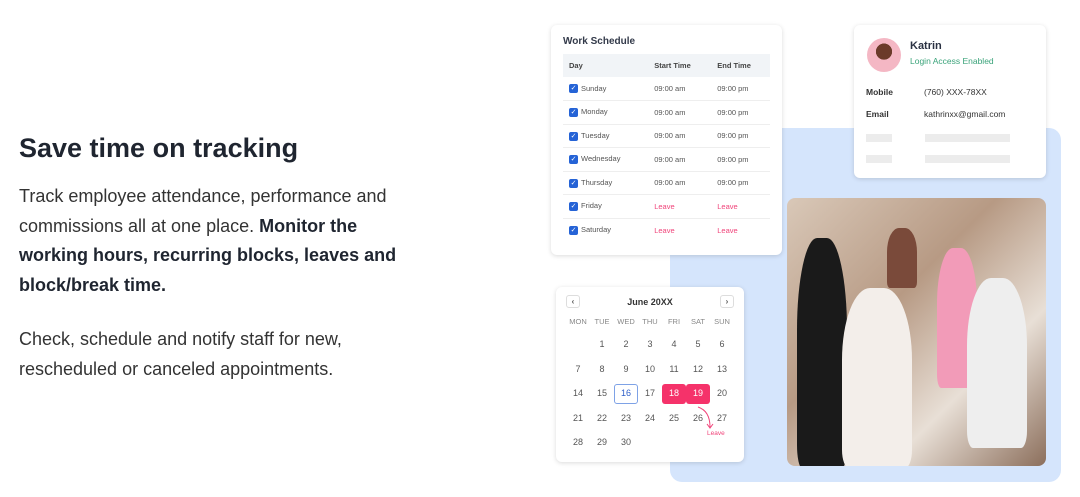  What do you see at coordinates (698, 344) in the screenshot?
I see `calendar-day: 5` at bounding box center [698, 344].